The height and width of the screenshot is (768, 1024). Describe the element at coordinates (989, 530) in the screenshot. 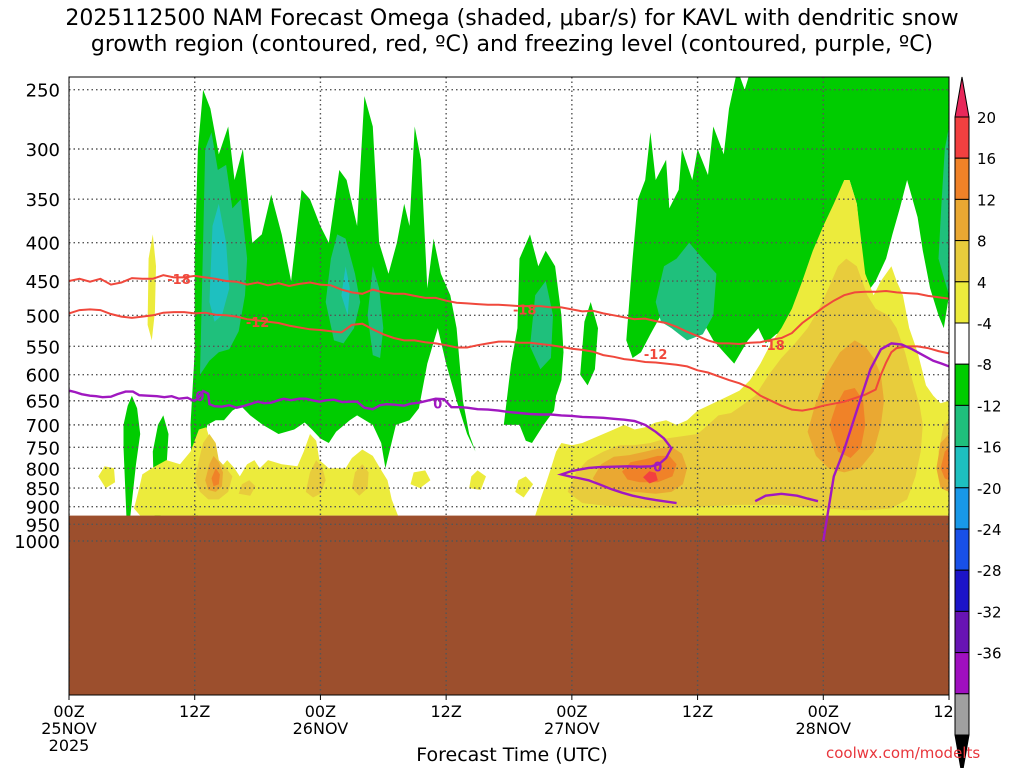

I see `colorbar-label-10: -24` at that location.